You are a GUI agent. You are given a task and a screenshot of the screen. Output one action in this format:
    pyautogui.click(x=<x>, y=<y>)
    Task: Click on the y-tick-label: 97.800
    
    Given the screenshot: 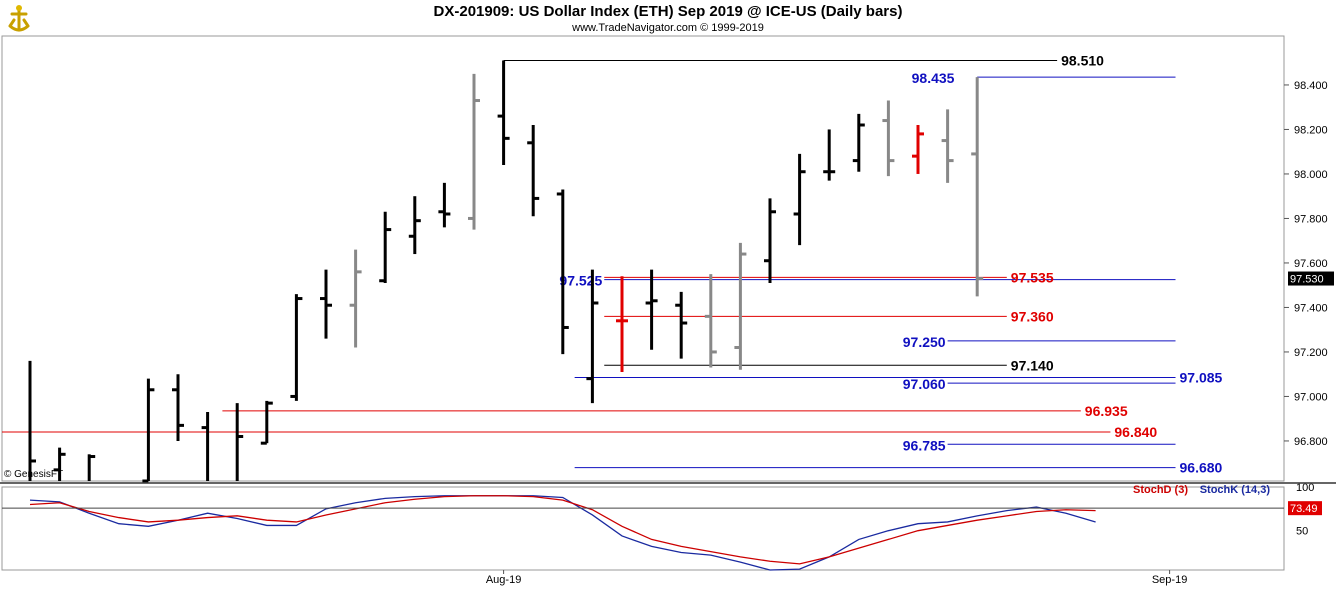 What is the action you would take?
    pyautogui.click(x=1311, y=219)
    